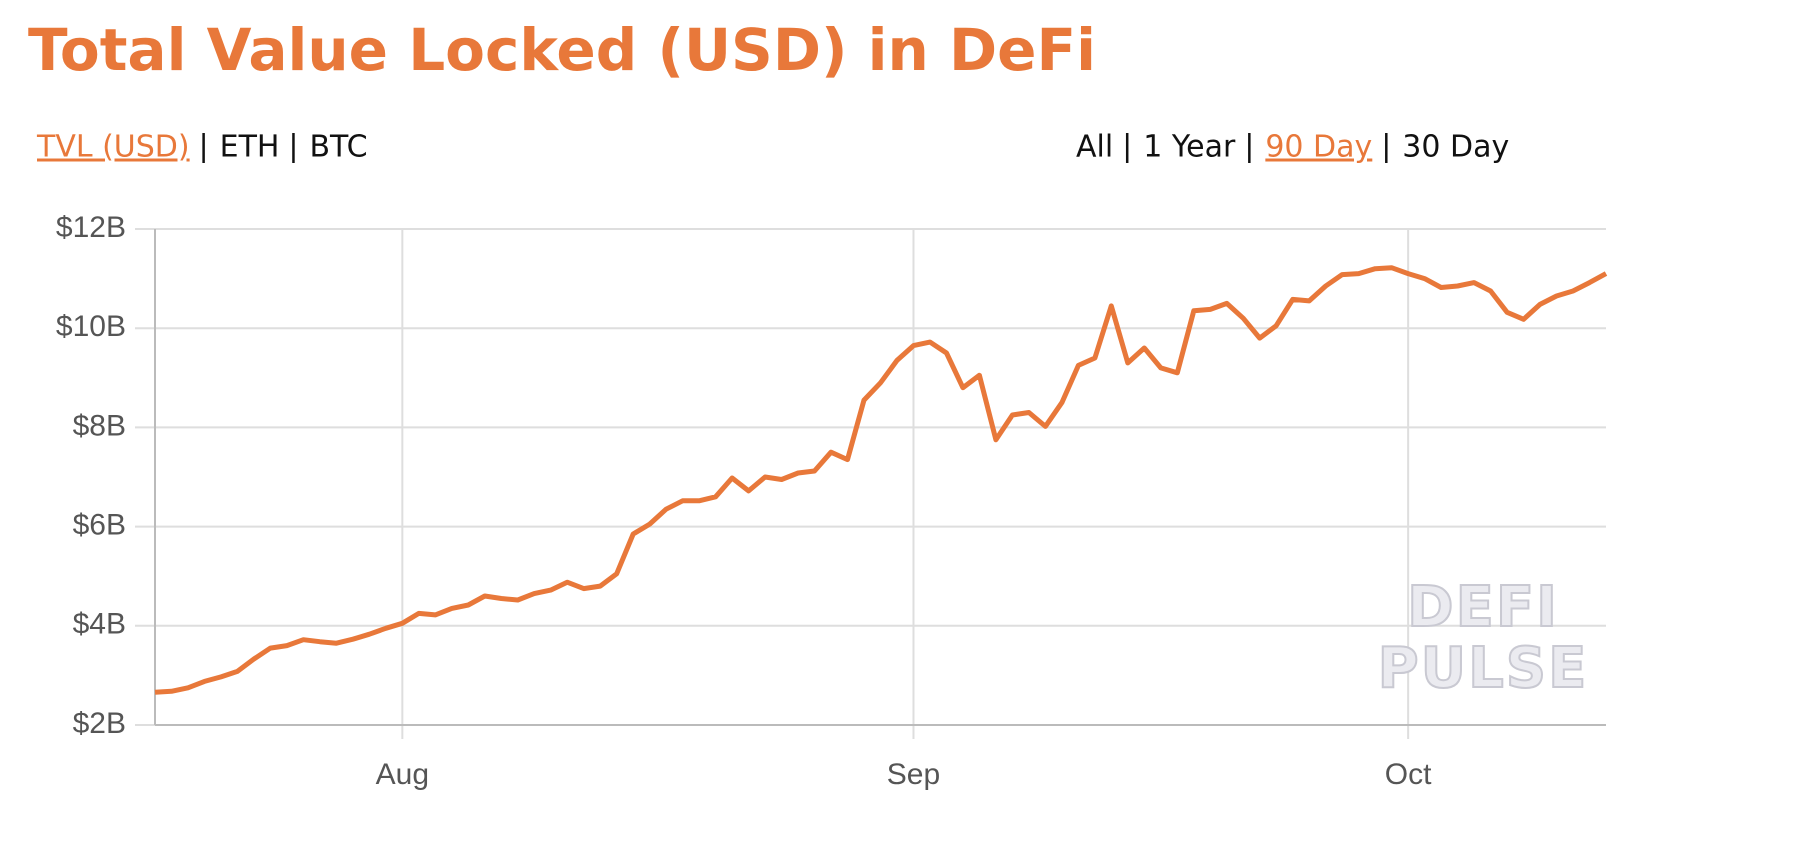 Image resolution: width=1814 pixels, height=854 pixels. I want to click on y-tick-label: $6B, so click(99, 525).